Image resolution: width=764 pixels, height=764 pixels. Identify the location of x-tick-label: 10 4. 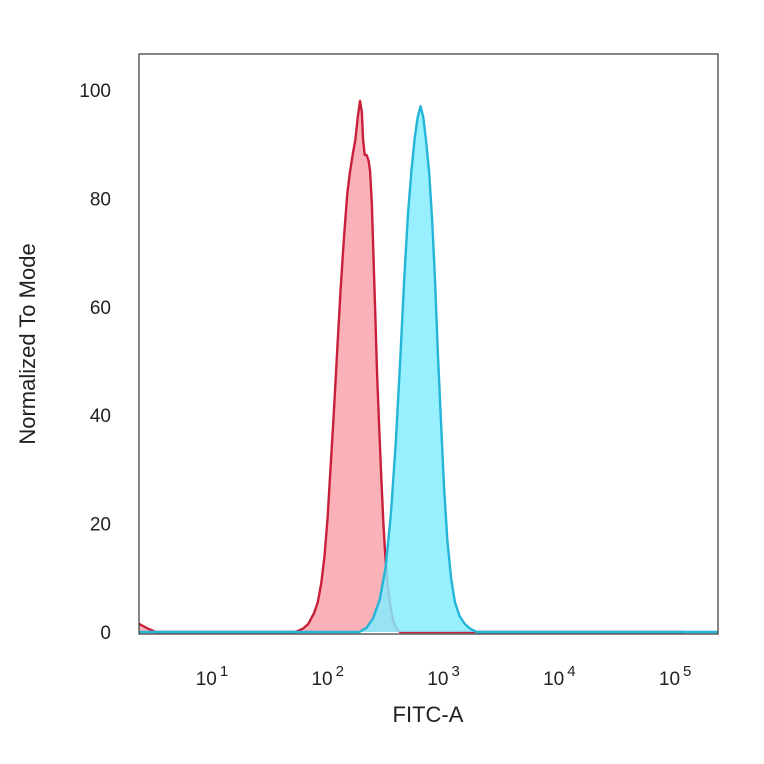
(559, 676).